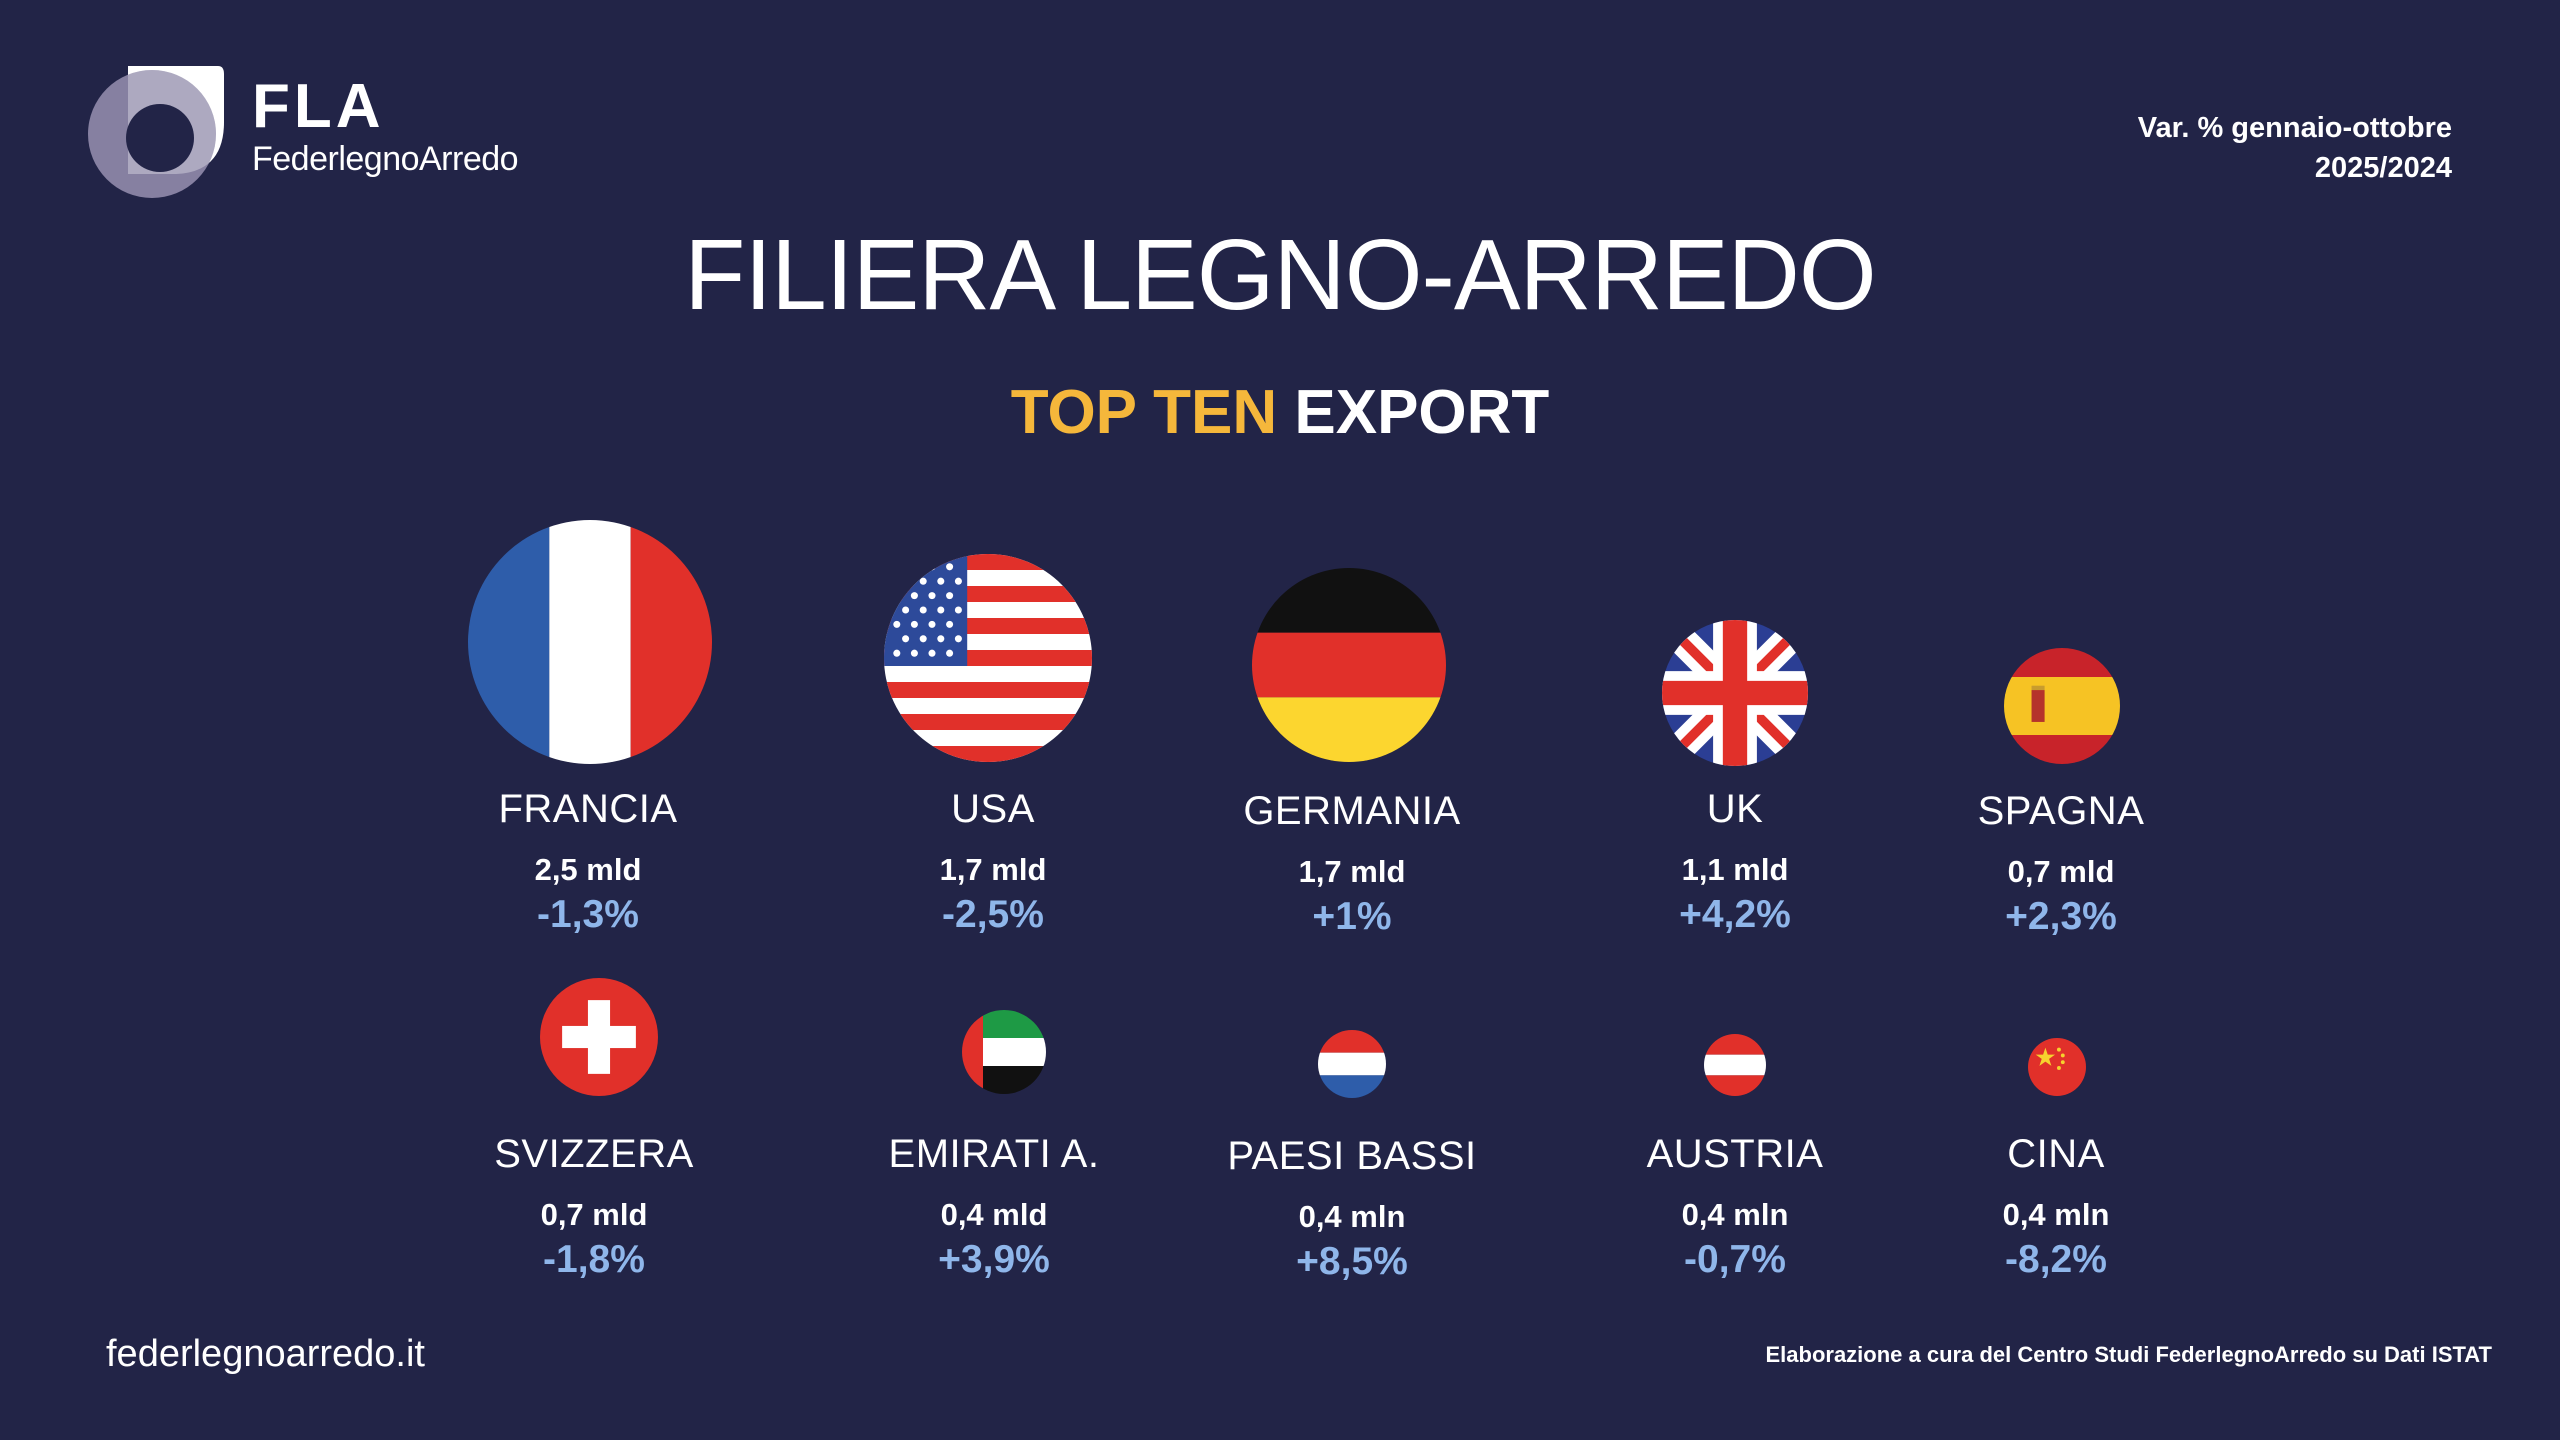 This screenshot has height=1440, width=2560. I want to click on country-change: +2,3%, so click(2061, 916).